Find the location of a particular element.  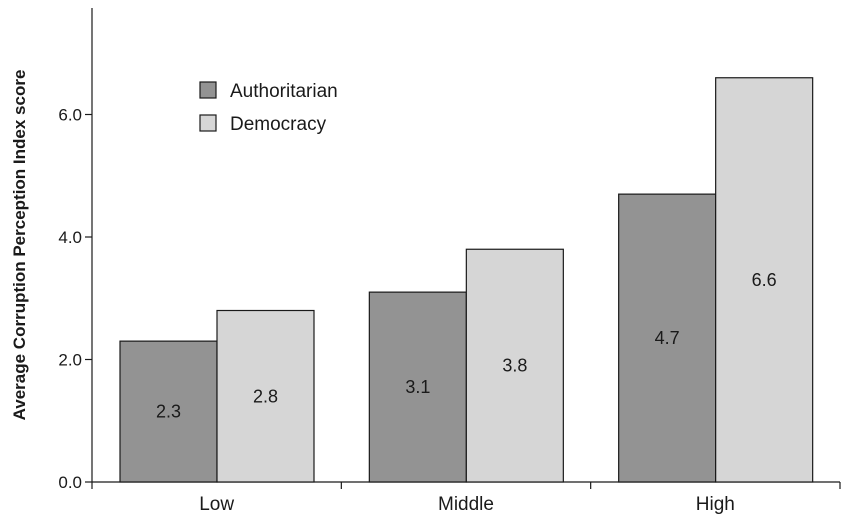

bar-democracy-low is located at coordinates (265, 396).